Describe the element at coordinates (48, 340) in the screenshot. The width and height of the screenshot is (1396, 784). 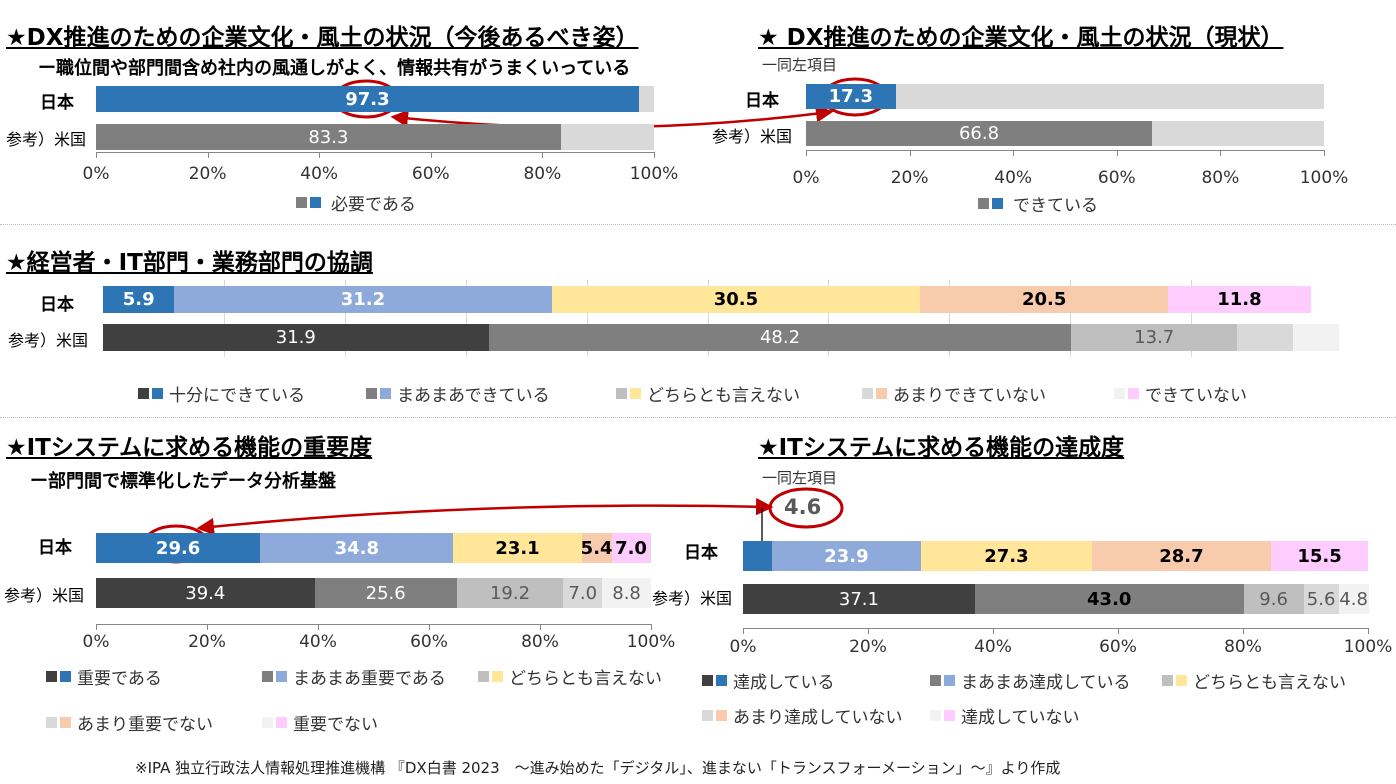
I see `panel-mid-row-us: 参考）米国` at that location.